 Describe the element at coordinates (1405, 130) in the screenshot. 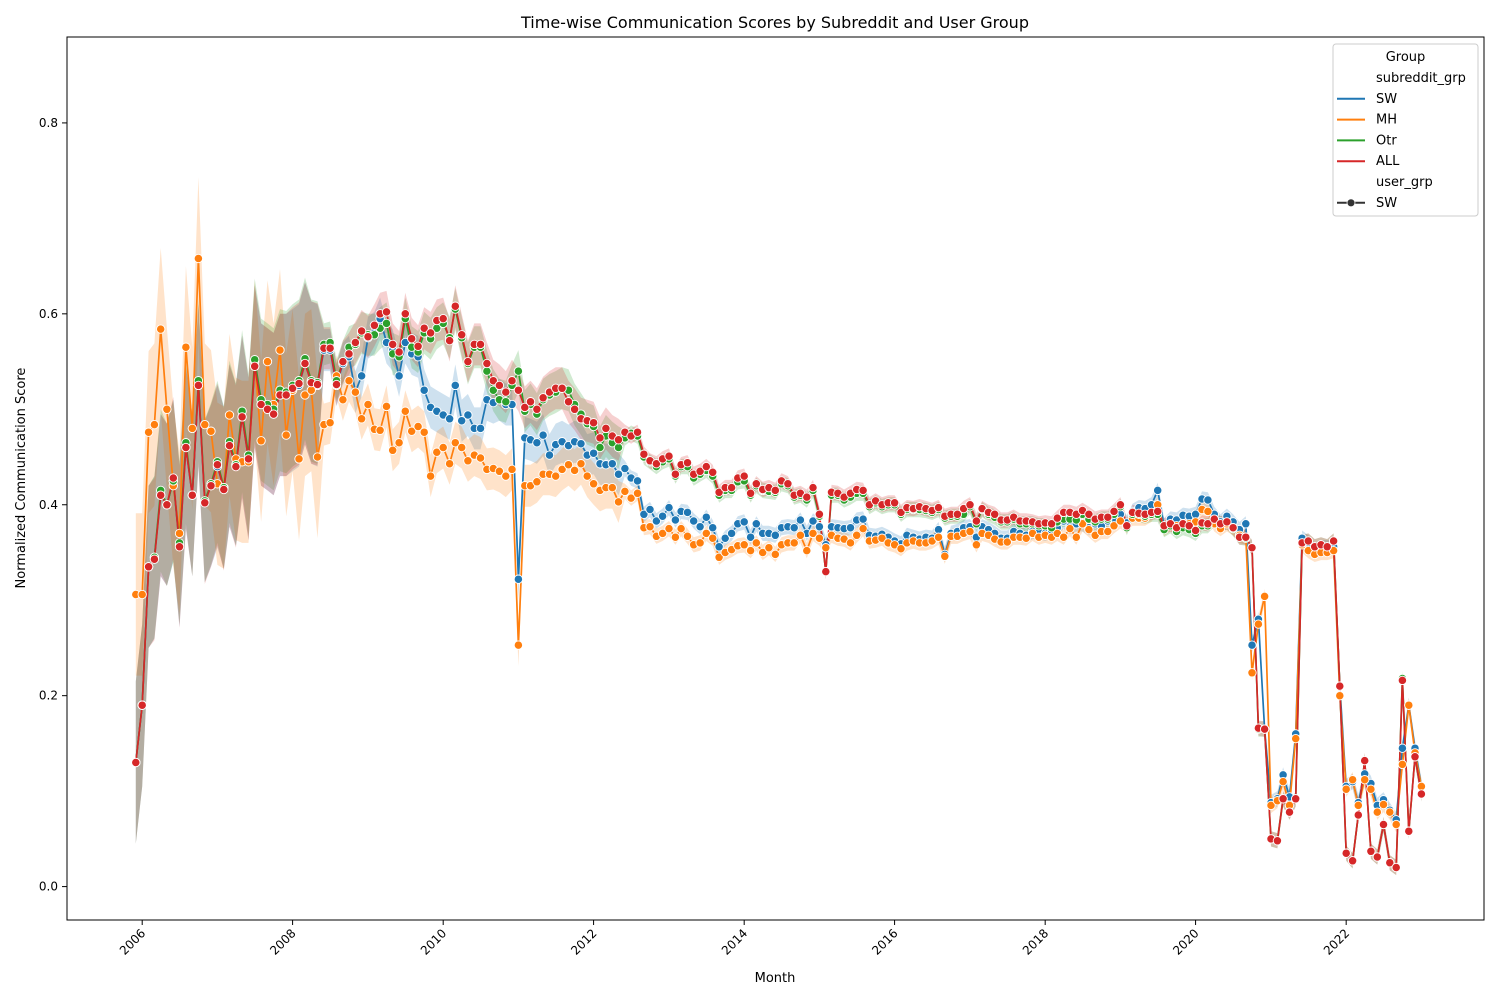

I see `legend: Group subreddit_grp SW MH Otr ALL user_grp SW` at that location.